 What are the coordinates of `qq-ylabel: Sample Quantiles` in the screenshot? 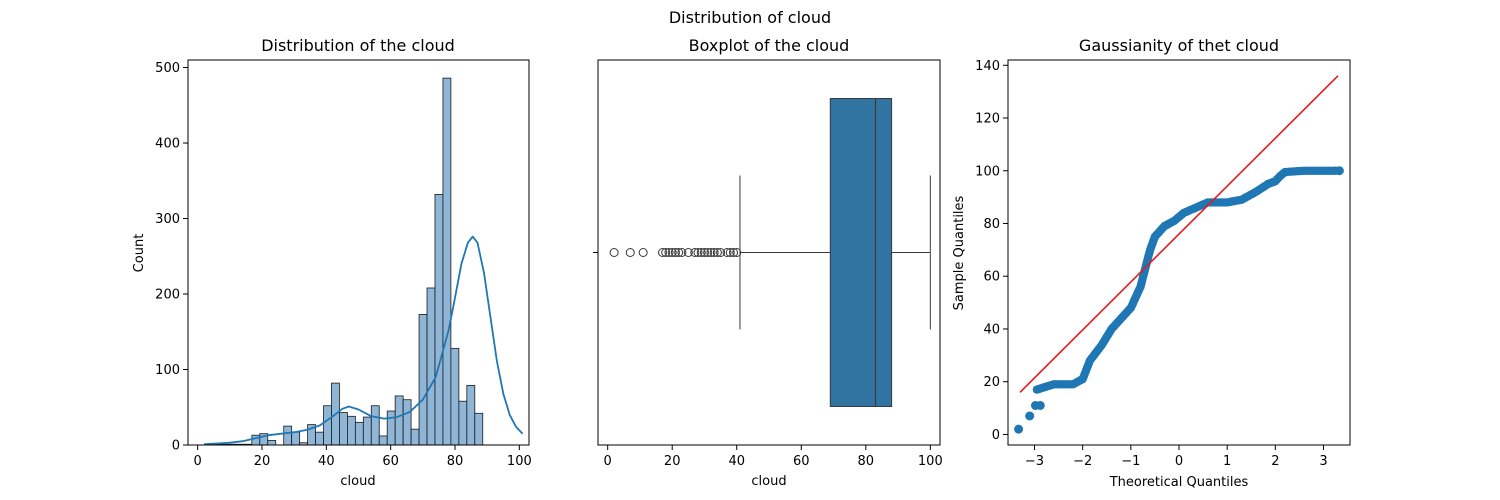 It's located at (959, 252).